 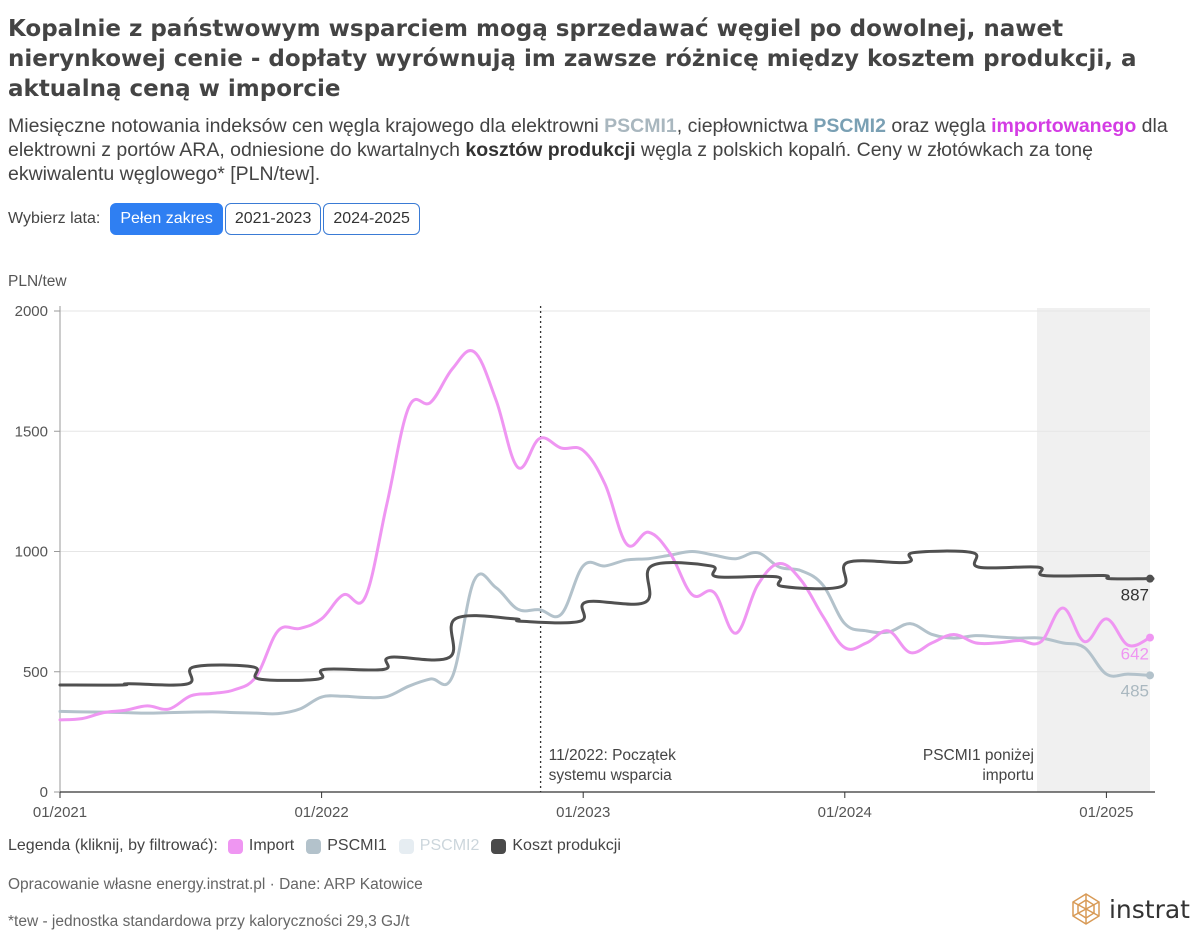 What do you see at coordinates (612, 755) in the screenshot?
I see `annotation-text: 11/2022: Początek` at bounding box center [612, 755].